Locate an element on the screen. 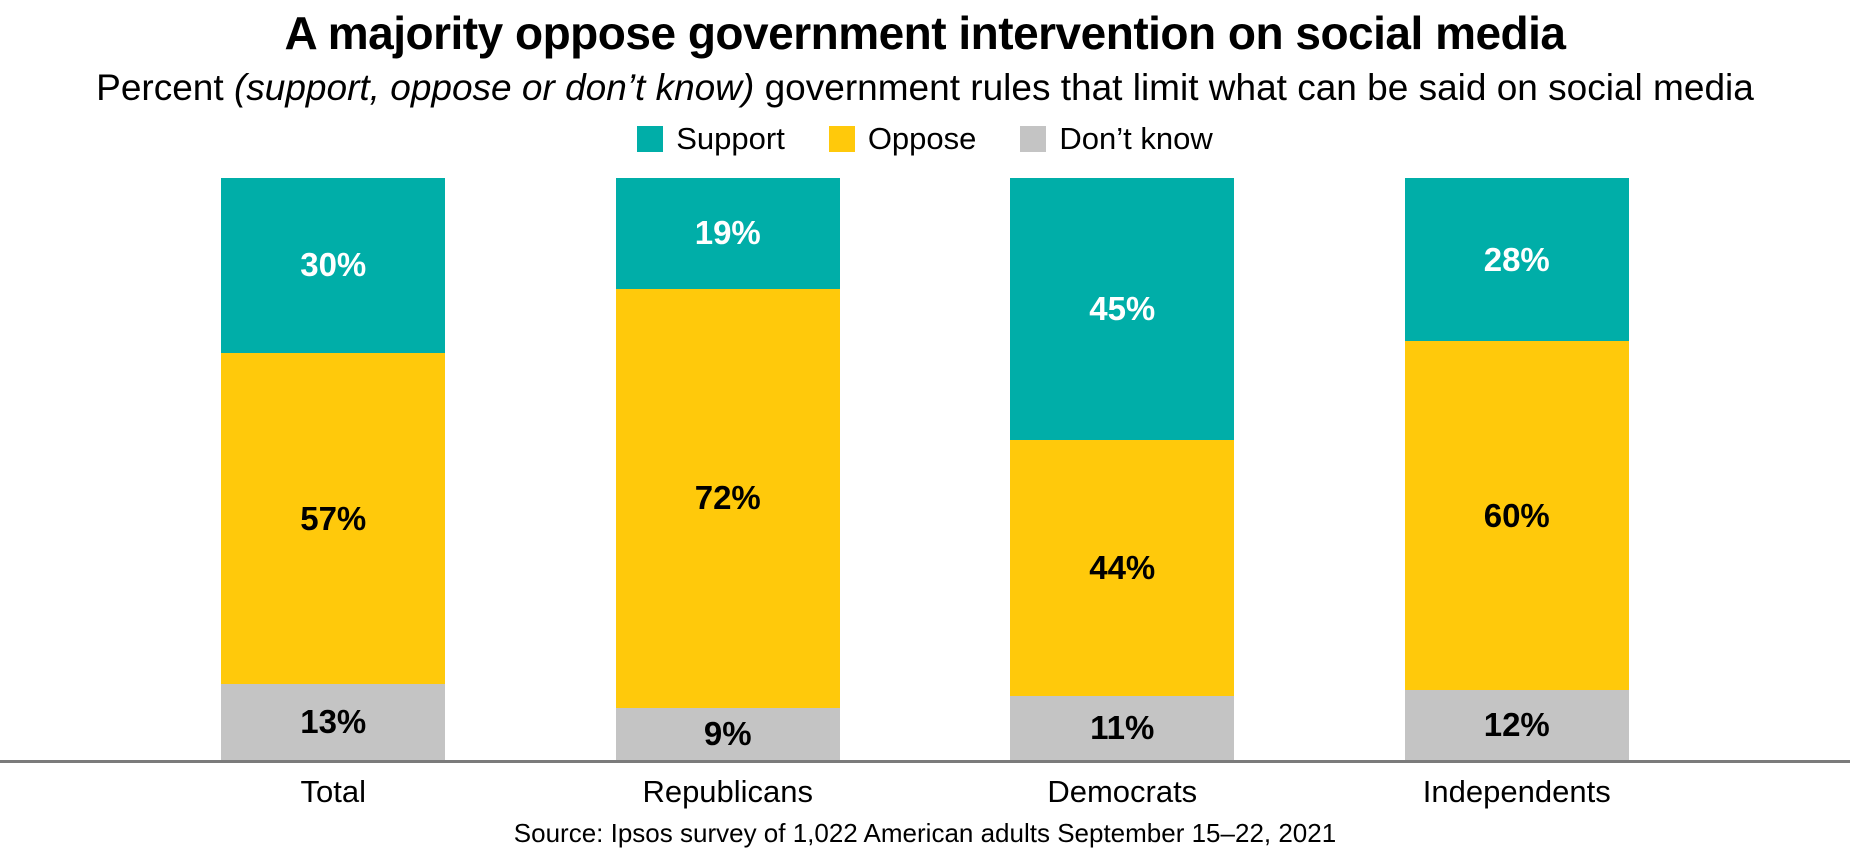 Image resolution: width=1850 pixels, height=848 pixels. stacked-bar-republicans: 19% 72% 9% is located at coordinates (727, 469).